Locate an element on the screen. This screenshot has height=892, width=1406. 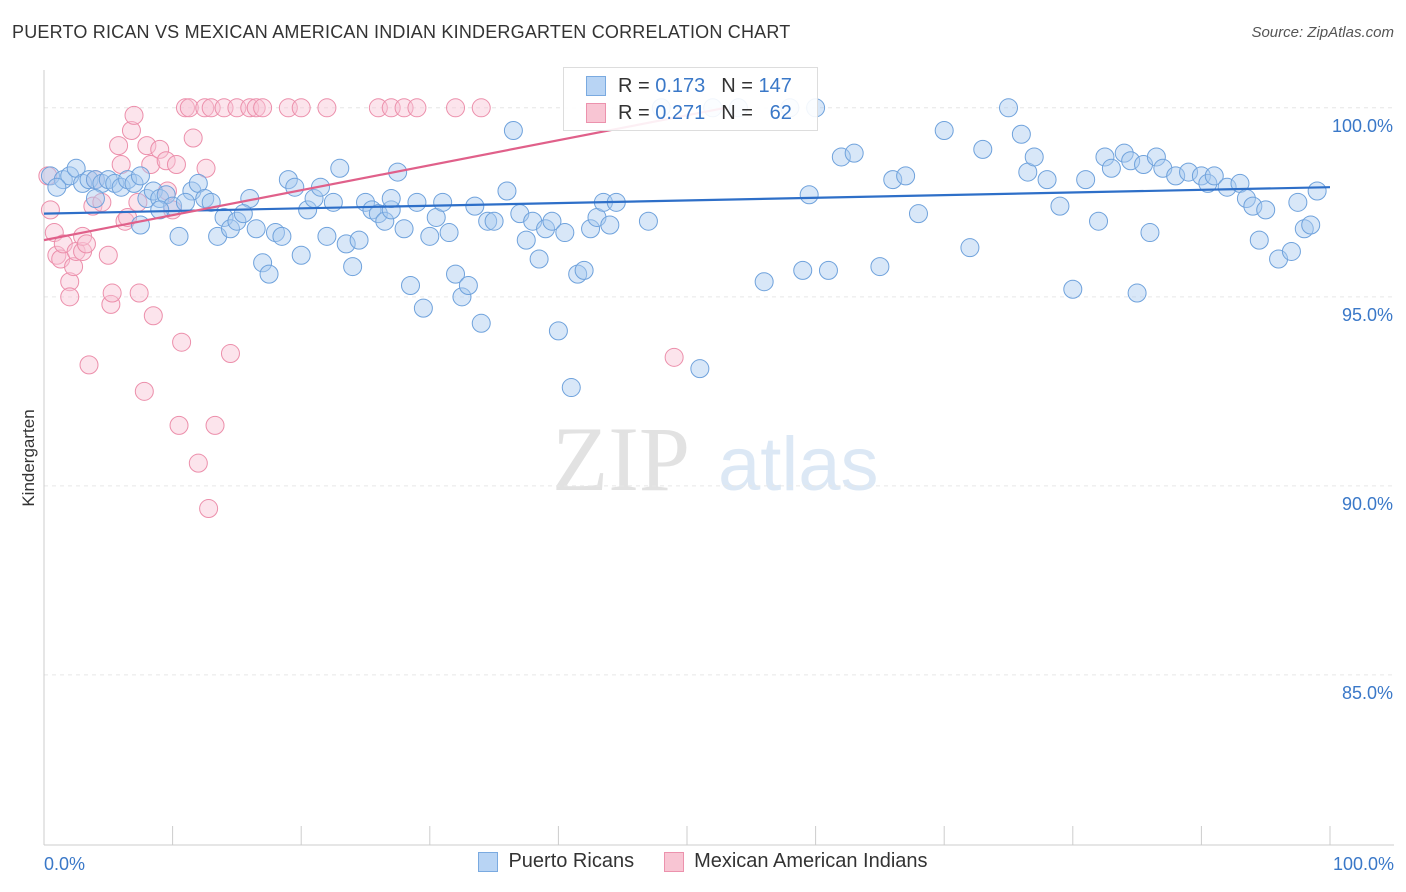
legend-item-mexican-american-indians: Mexican American Indians is located at coordinates (796, 861).